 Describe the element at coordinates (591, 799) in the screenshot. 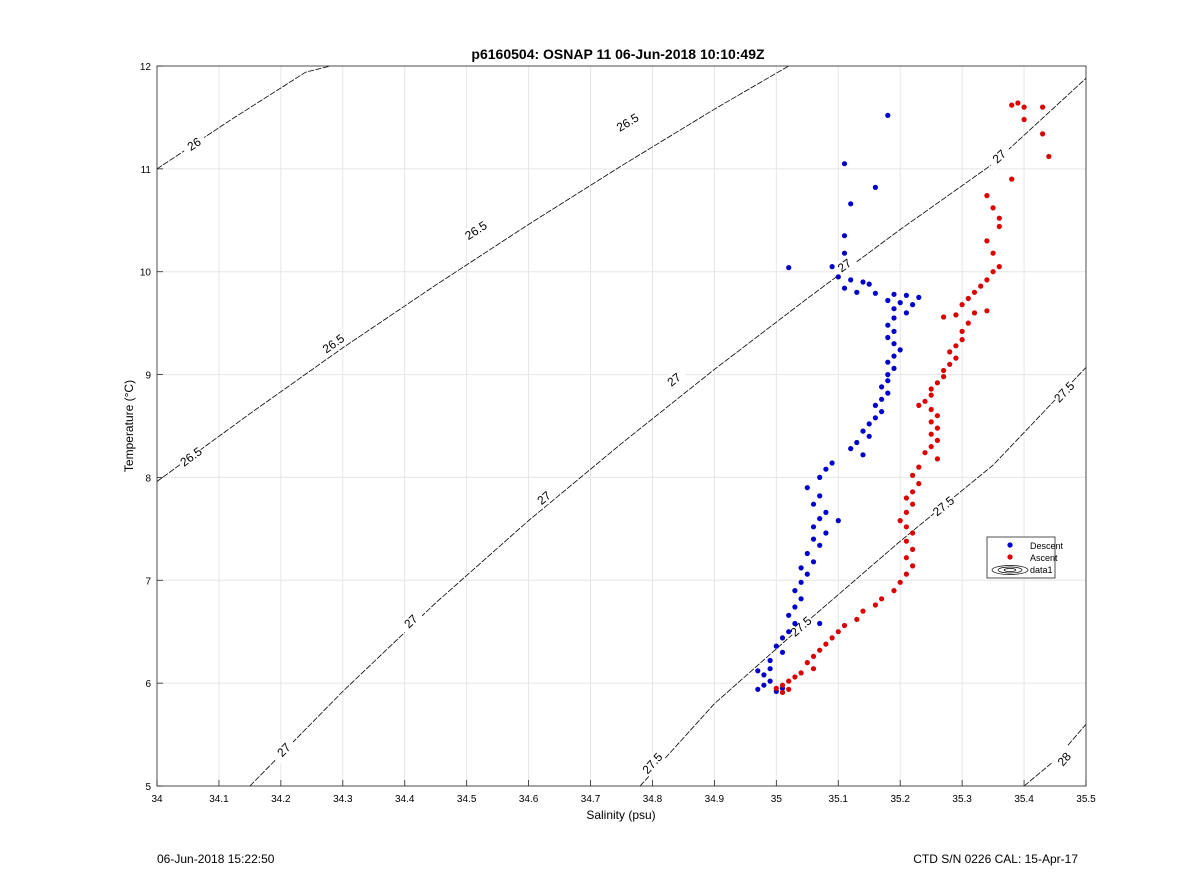

I see `x-tick-label: 34.7` at that location.